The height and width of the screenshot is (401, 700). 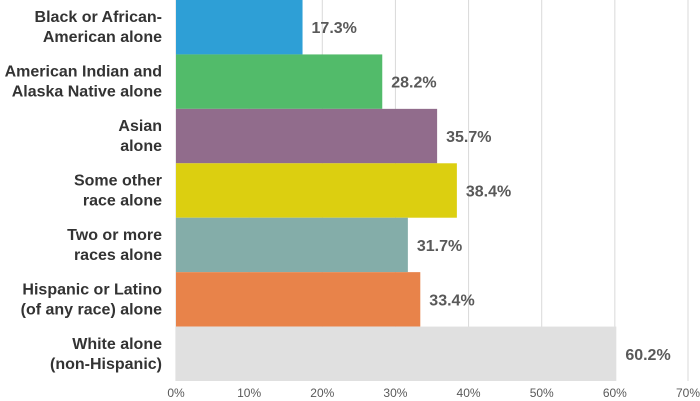 I want to click on category-label-line: Some other, so click(x=118, y=181).